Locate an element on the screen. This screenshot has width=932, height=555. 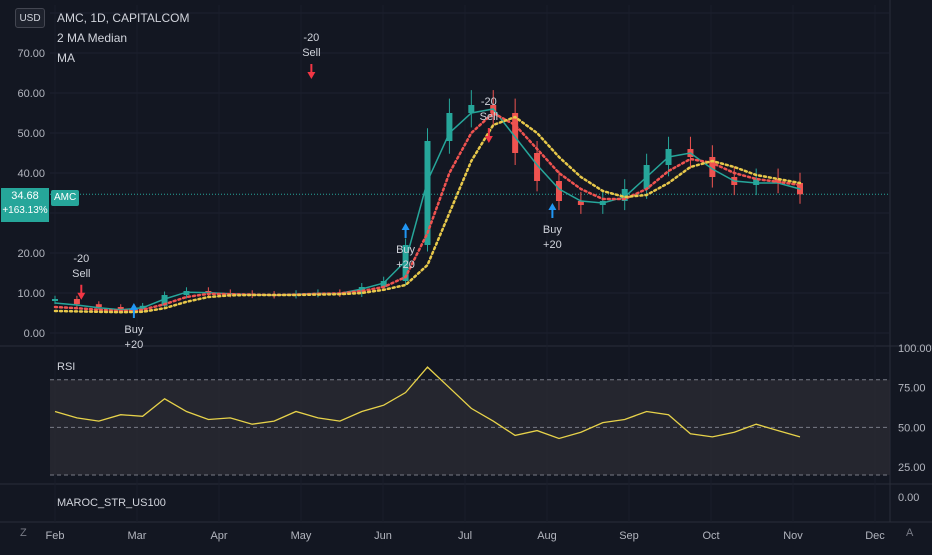
rsi-y-tick-label: 25.00 is located at coordinates (912, 468).